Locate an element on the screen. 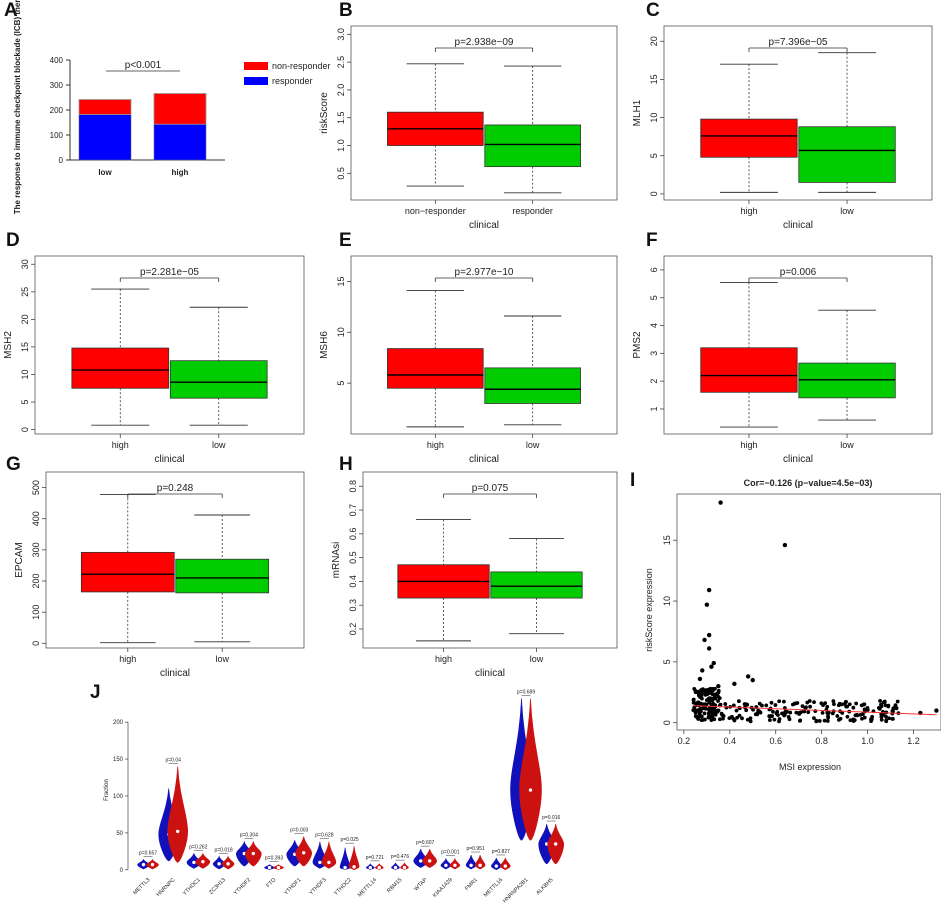 This screenshot has width=941, height=906. violin-gene-label: METTL3 is located at coordinates (141, 886).